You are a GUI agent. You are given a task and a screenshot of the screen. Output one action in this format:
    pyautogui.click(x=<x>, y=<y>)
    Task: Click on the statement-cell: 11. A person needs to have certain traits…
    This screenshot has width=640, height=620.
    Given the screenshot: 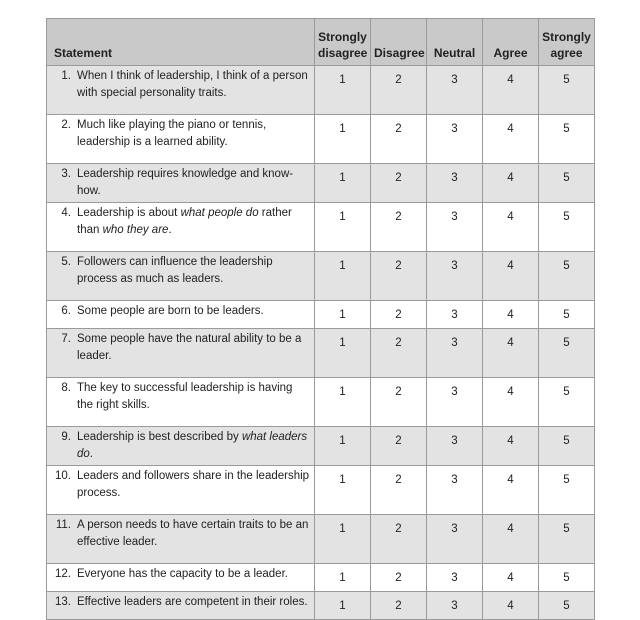 What is the action you would take?
    pyautogui.click(x=180, y=539)
    